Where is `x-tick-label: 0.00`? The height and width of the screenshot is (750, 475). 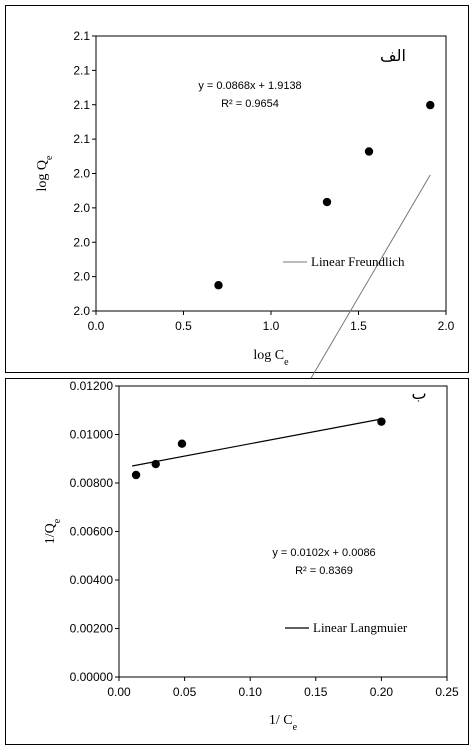 x-tick-label: 0.00 is located at coordinates (119, 692).